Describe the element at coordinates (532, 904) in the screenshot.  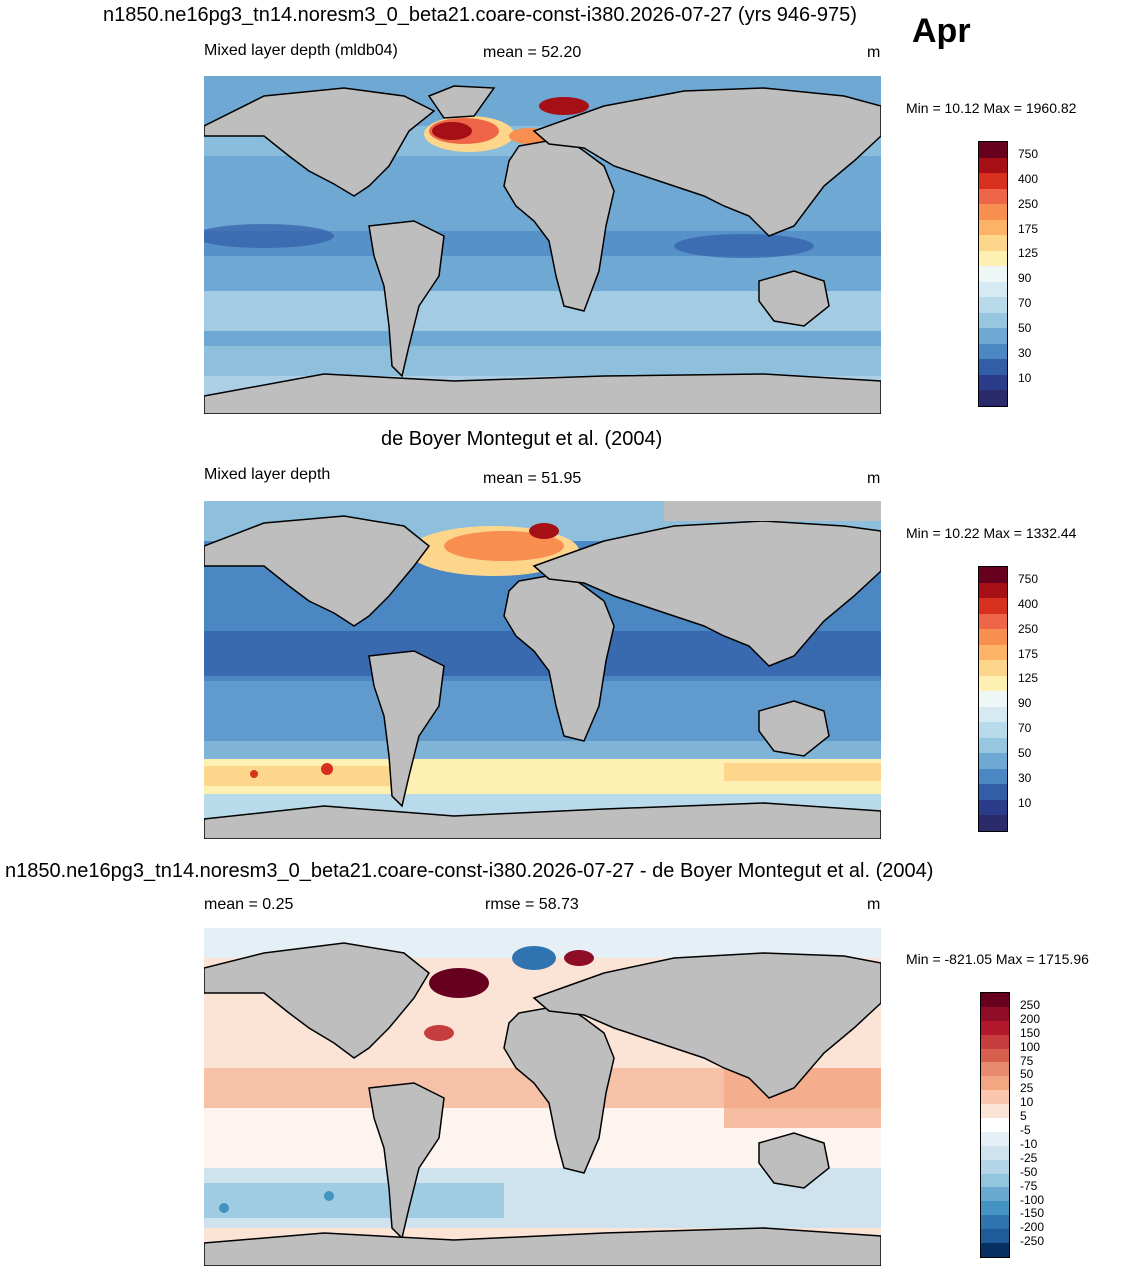
I see `panel3-rmse-label: rmse = 58.73` at that location.